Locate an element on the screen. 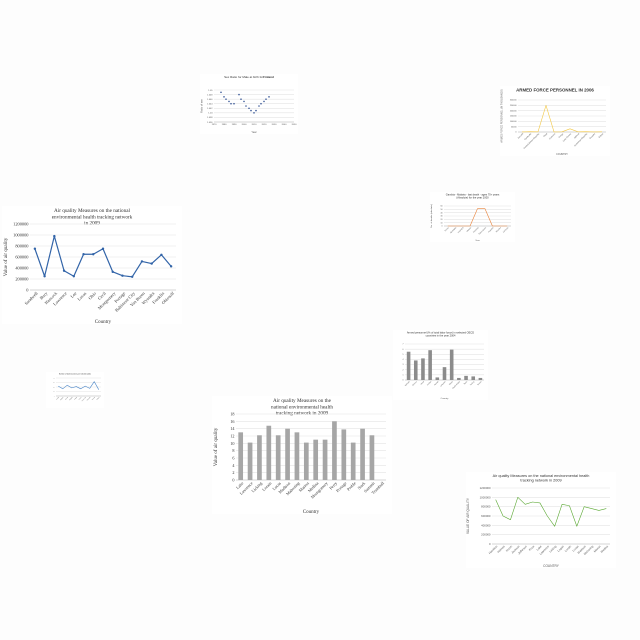 Image resolution: width=640 pixels, height=640 pixels. y-tick-label: 1200000 is located at coordinates (485, 488).